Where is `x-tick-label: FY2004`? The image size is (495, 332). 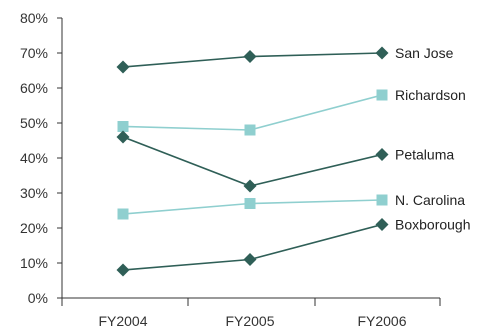 x-tick-label: FY2004 is located at coordinates (122, 321).